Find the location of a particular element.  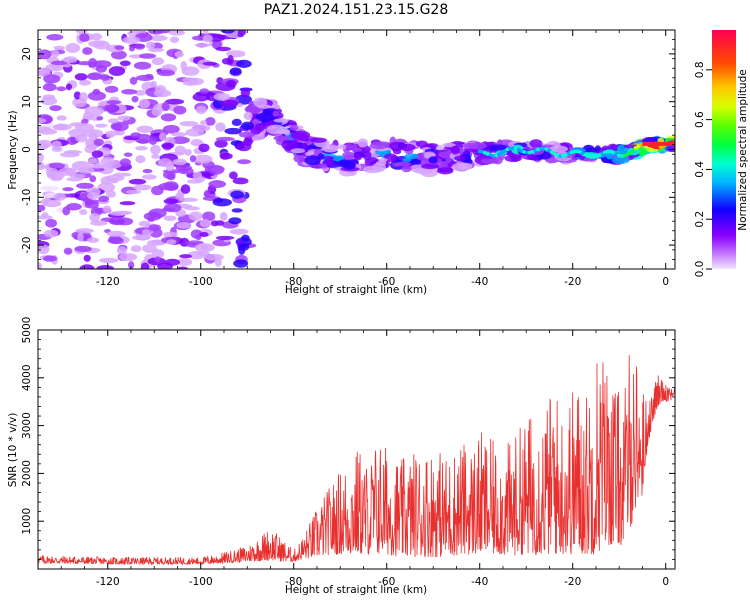

spectrogram-x-label: Height of straight line (km) is located at coordinates (356, 290).